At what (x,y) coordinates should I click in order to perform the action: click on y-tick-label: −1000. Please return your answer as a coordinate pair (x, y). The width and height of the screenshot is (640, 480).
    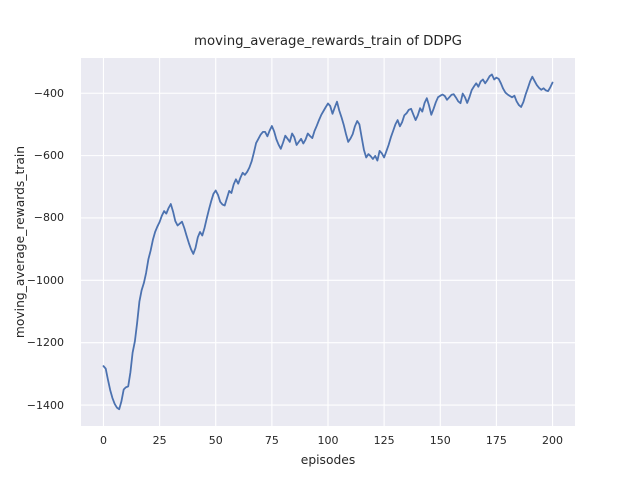
    Looking at the image, I should click on (45, 280).